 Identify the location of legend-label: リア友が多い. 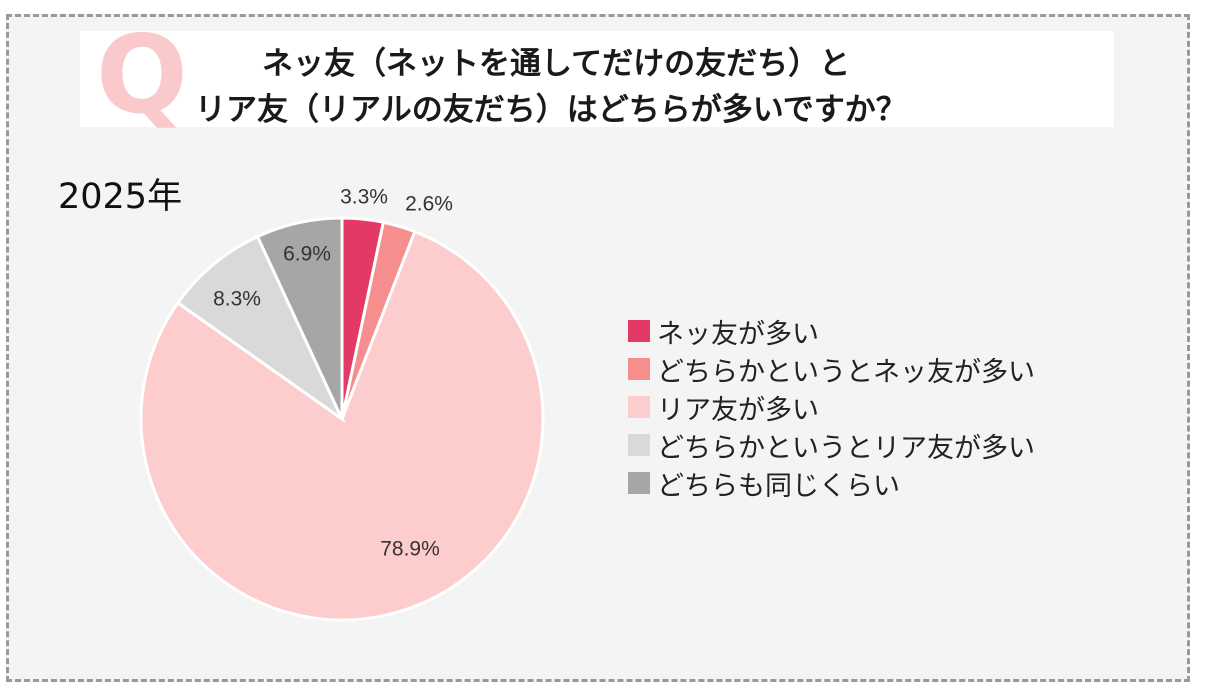
(738, 410).